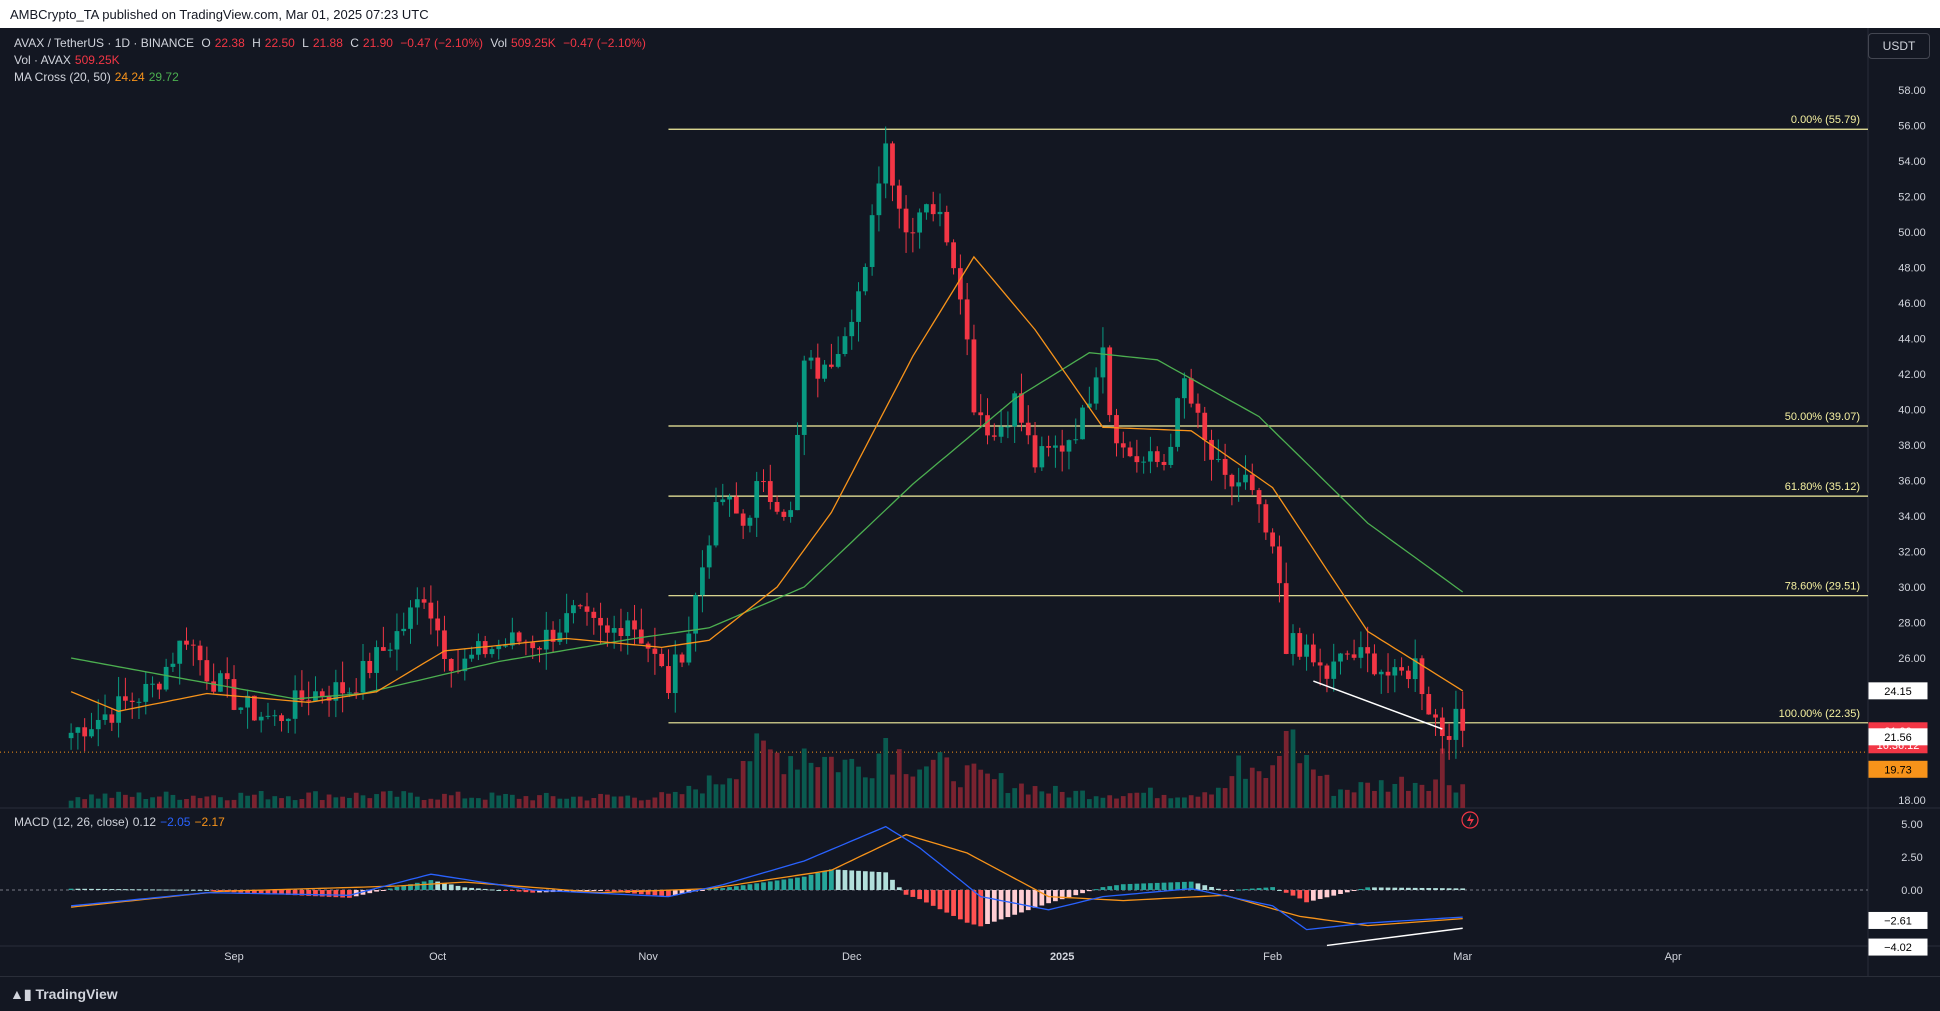 The height and width of the screenshot is (1011, 1940). I want to click on low-value: 21.88, so click(327, 43).